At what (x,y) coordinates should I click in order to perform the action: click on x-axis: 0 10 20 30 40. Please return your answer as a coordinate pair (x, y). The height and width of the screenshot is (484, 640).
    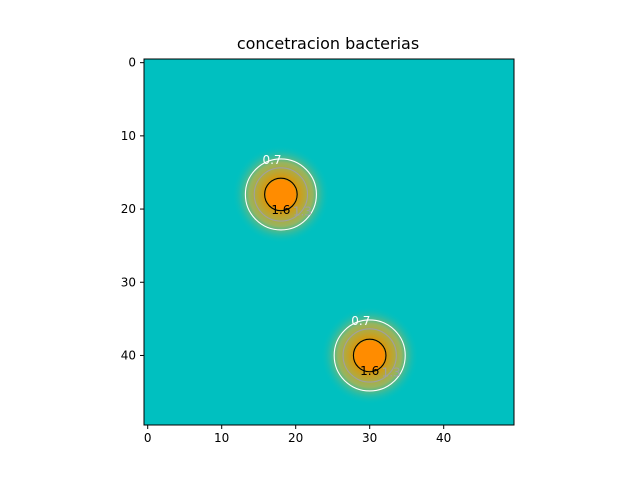
    Looking at the image, I should click on (297, 435).